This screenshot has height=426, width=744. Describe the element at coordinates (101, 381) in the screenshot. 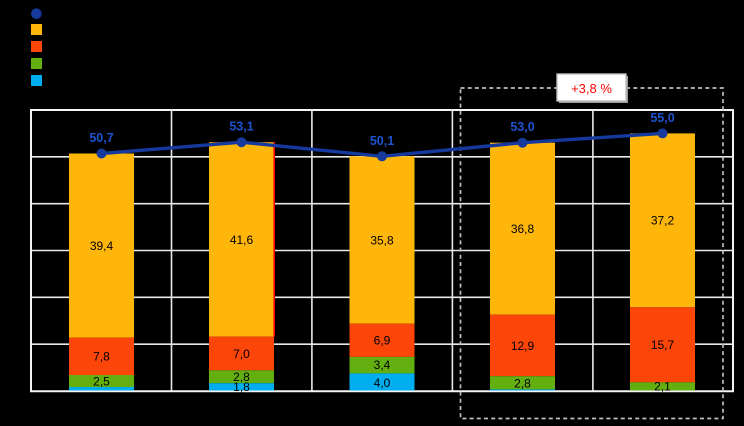

I see `svg-text: 2,5` at that location.